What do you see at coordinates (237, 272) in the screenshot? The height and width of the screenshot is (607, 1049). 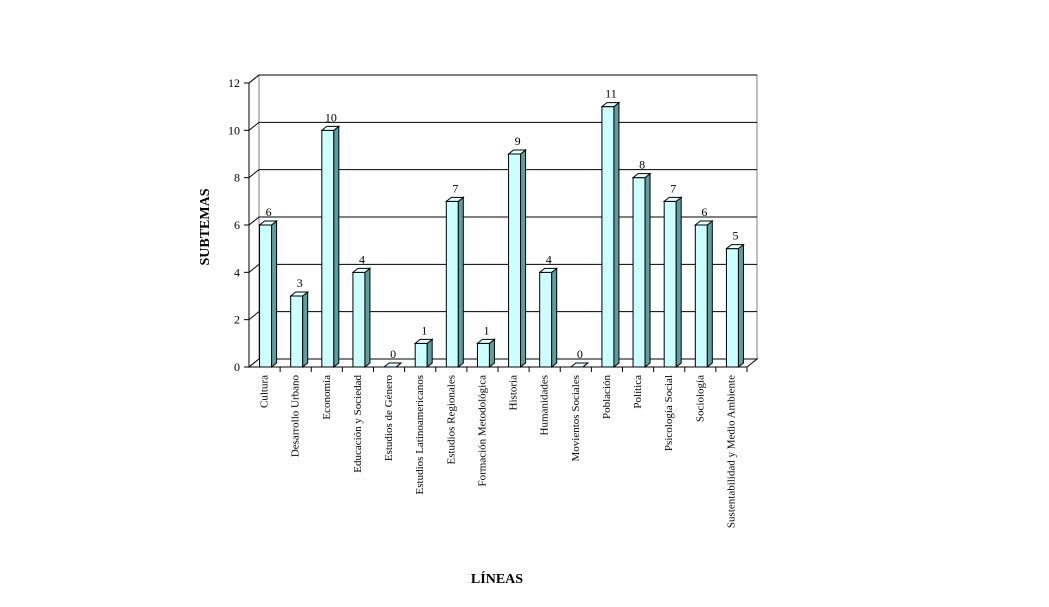 I see `y-tick-label: 4` at bounding box center [237, 272].